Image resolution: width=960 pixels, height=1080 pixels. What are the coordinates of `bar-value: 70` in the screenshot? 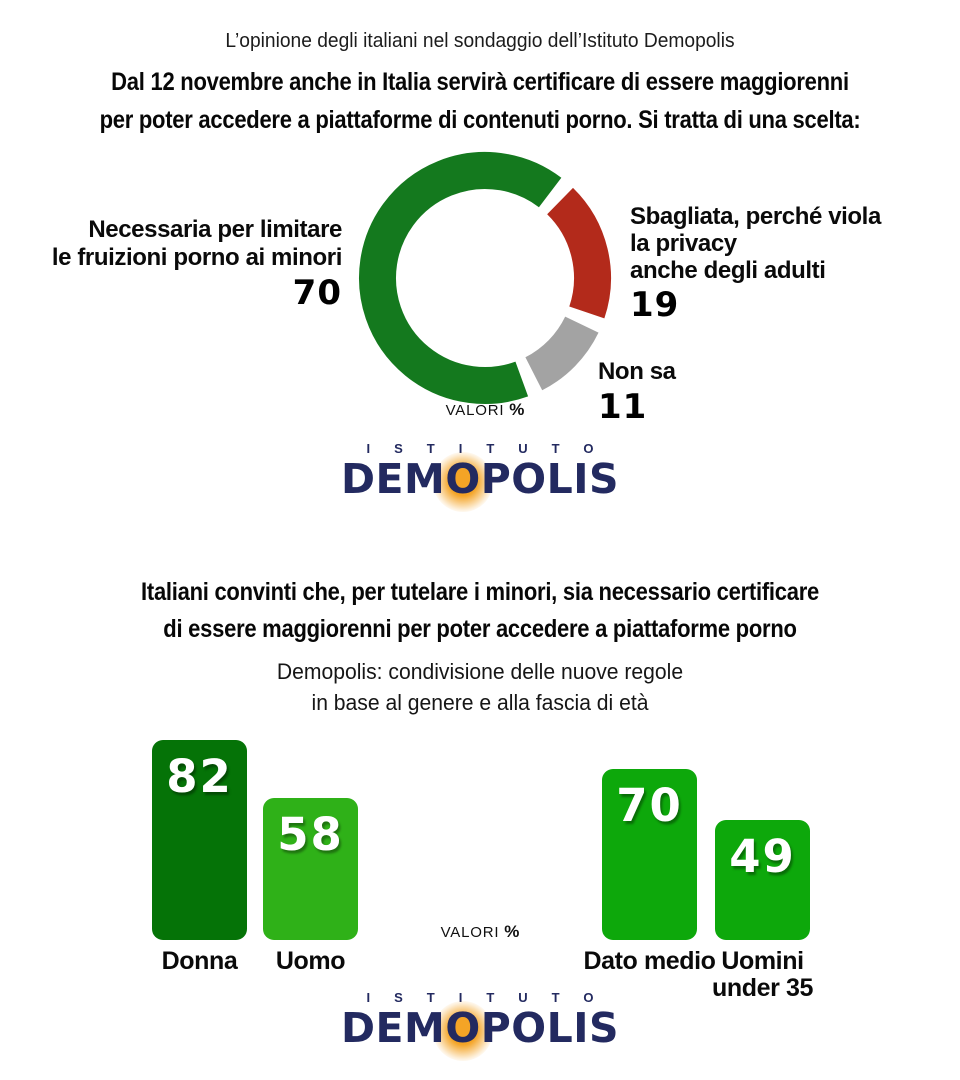 It's located at (649, 805).